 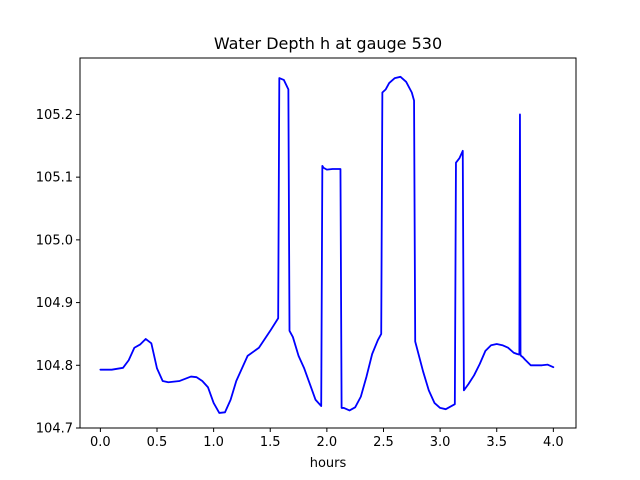 What do you see at coordinates (213, 442) in the screenshot?
I see `x-tick-label: 1.0` at bounding box center [213, 442].